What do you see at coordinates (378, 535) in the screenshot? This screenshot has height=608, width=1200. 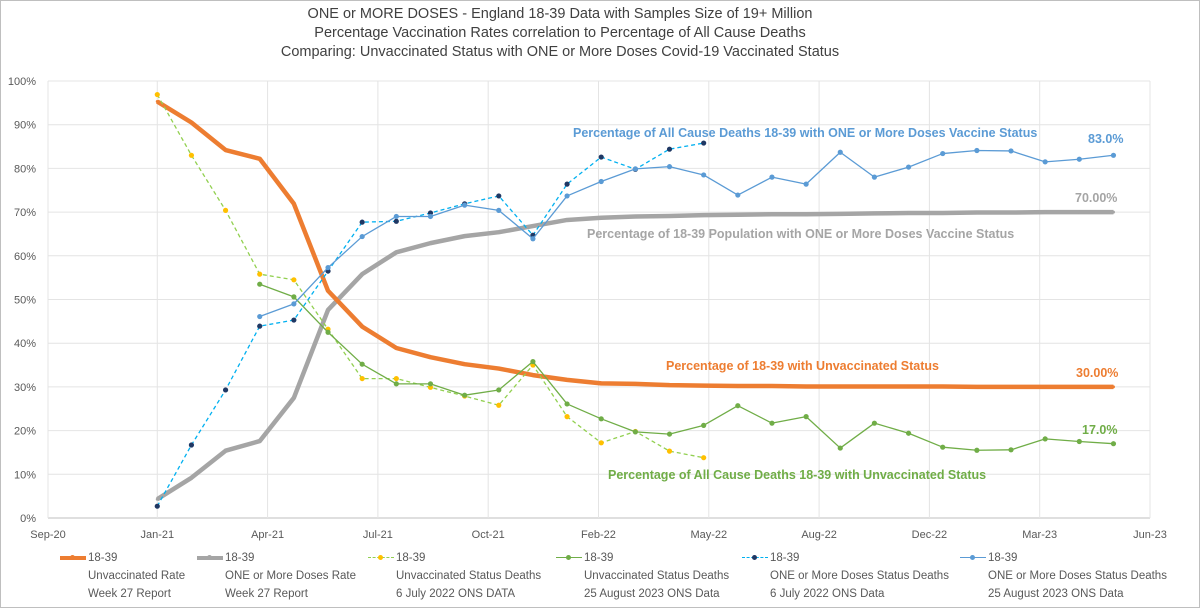 I see `x-tick-label: Jul-21` at bounding box center [378, 535].